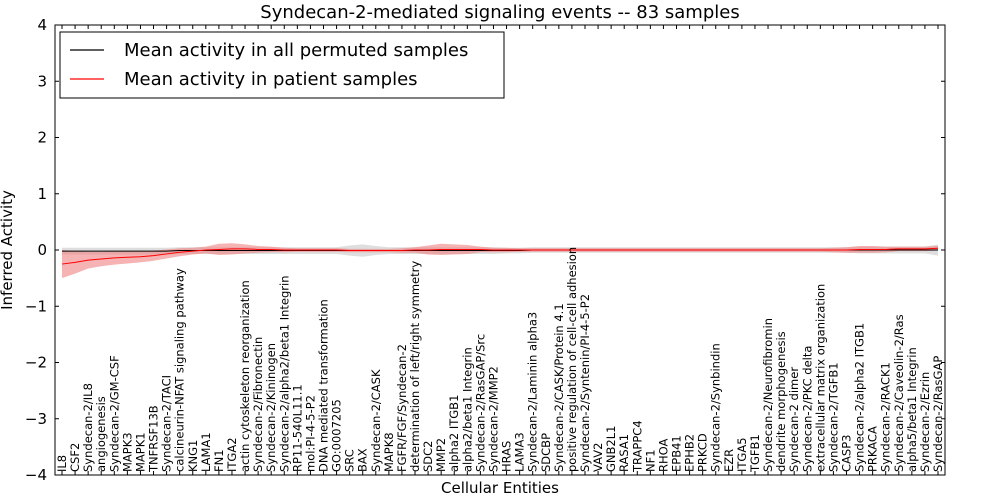 This screenshot has height=500, width=1000. I want to click on x-tick-label: RP11-540L11.1, so click(297, 428).